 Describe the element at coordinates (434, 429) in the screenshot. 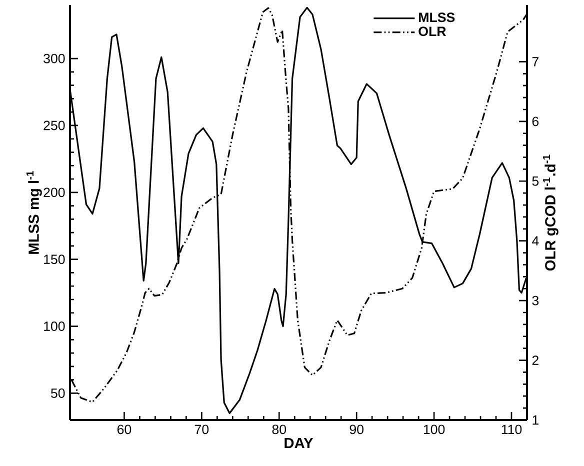

I see `x-tick-label: 100` at that location.